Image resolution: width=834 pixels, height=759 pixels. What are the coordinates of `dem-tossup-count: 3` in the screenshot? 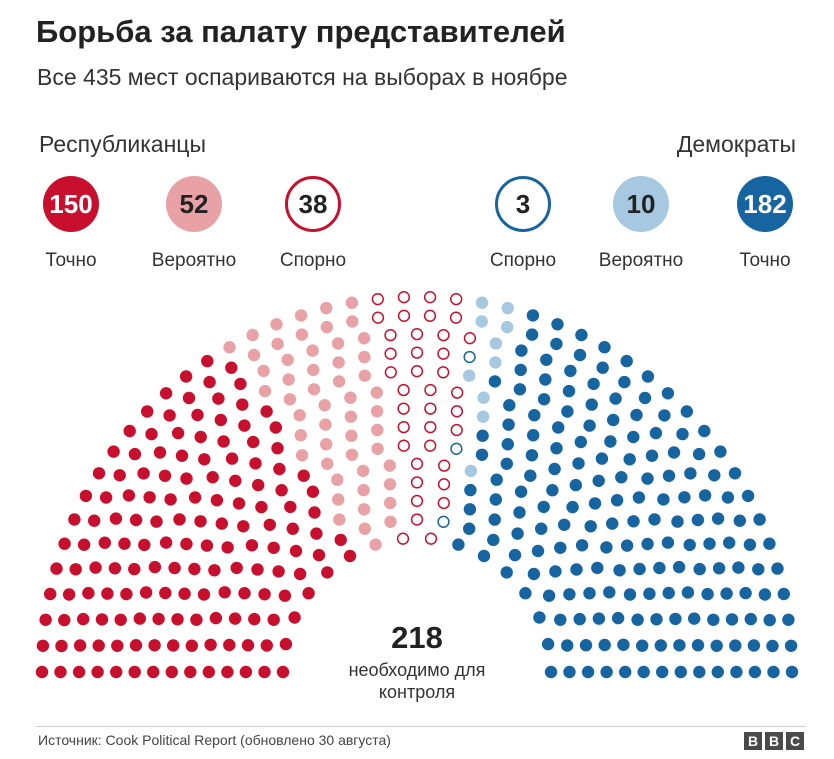 It's located at (523, 204).